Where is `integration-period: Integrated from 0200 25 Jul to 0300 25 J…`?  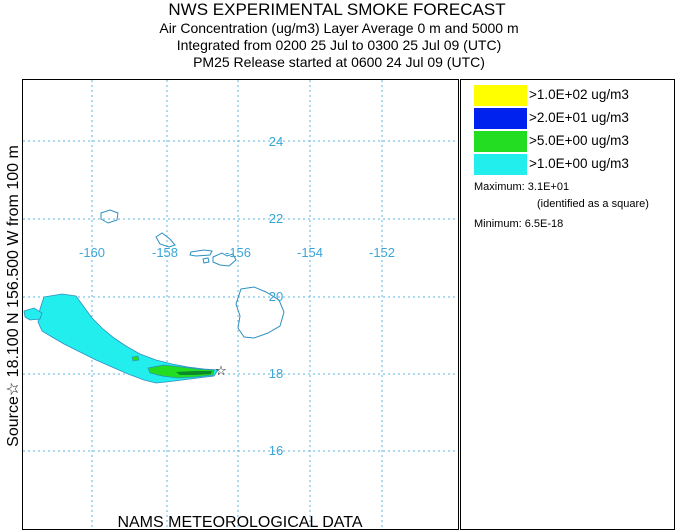
integration-period: Integrated from 0200 25 Jul to 0300 25 J… is located at coordinates (339, 45).